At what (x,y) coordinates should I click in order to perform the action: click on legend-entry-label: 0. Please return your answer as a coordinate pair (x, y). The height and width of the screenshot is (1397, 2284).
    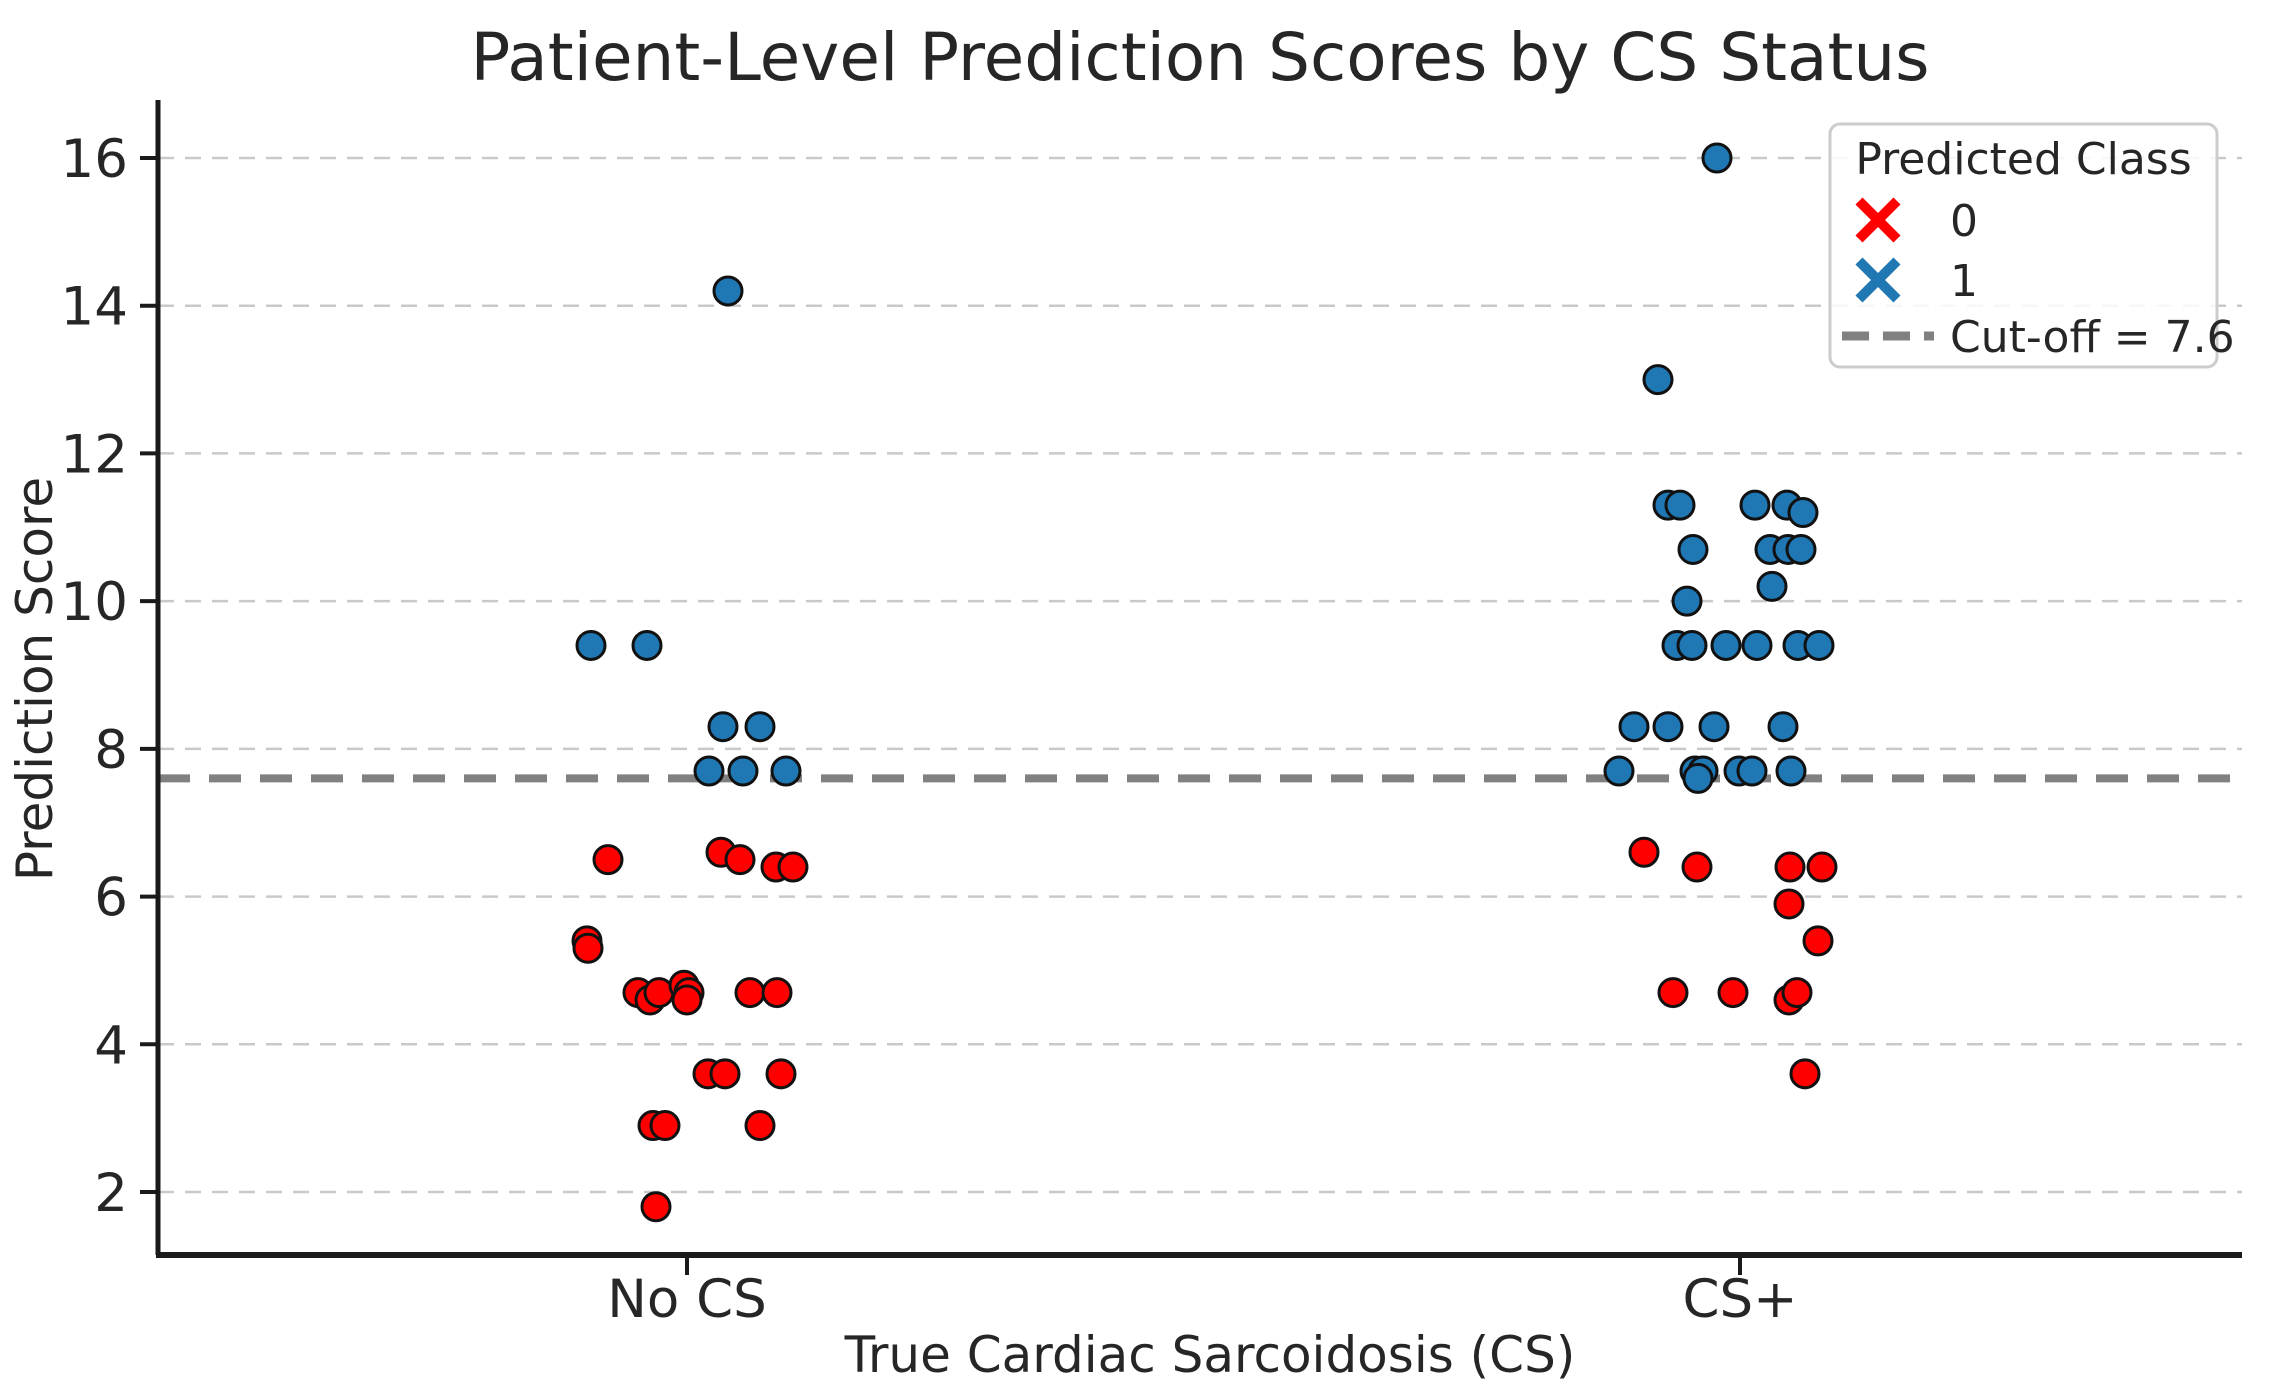
    Looking at the image, I should click on (1964, 221).